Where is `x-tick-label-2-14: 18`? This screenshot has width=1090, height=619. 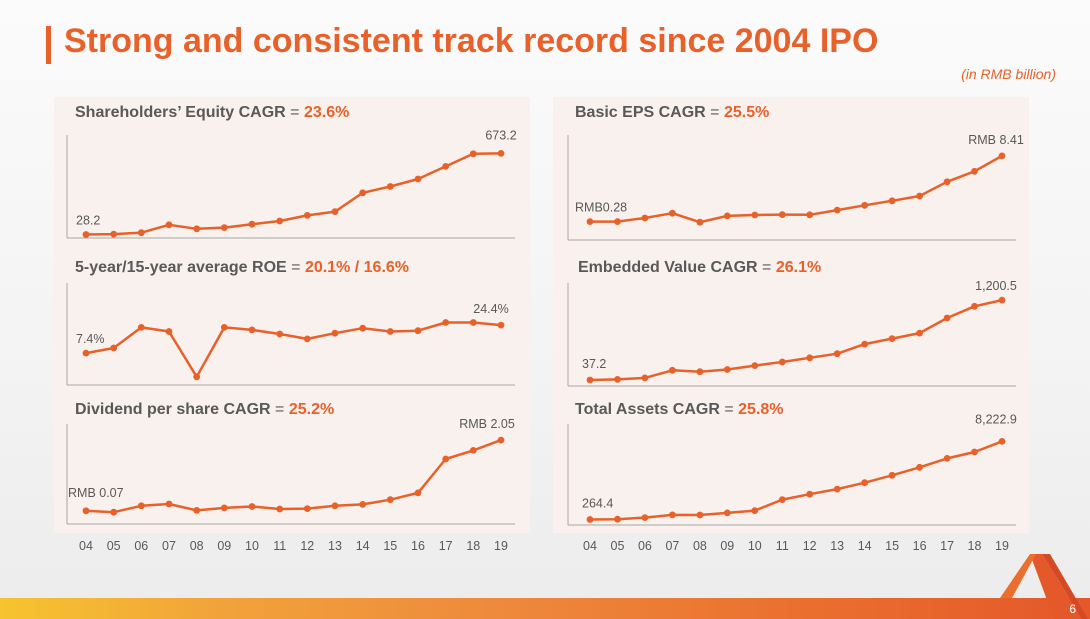
x-tick-label-2-14: 18 is located at coordinates (473, 546).